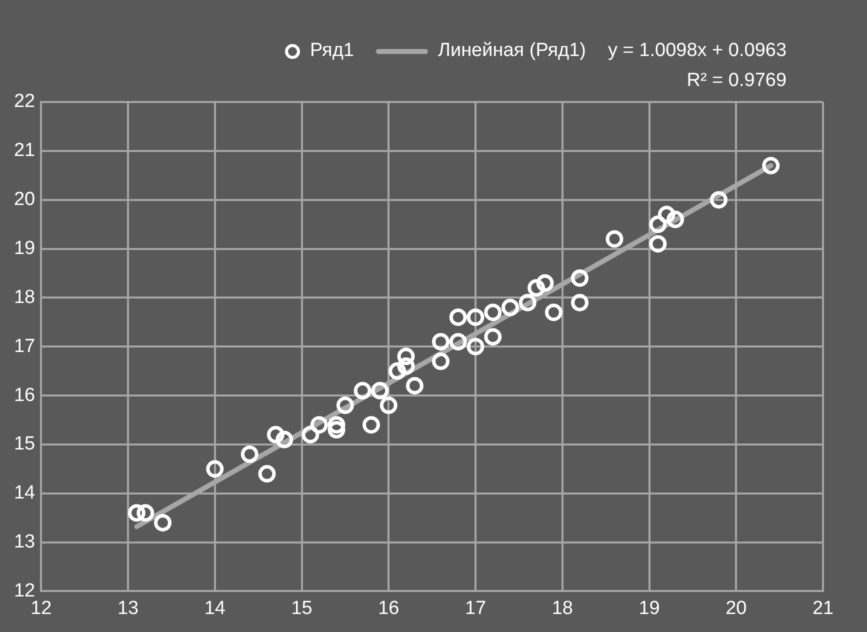 The height and width of the screenshot is (632, 867). Describe the element at coordinates (25, 199) in the screenshot. I see `y-tick-label: 20` at that location.